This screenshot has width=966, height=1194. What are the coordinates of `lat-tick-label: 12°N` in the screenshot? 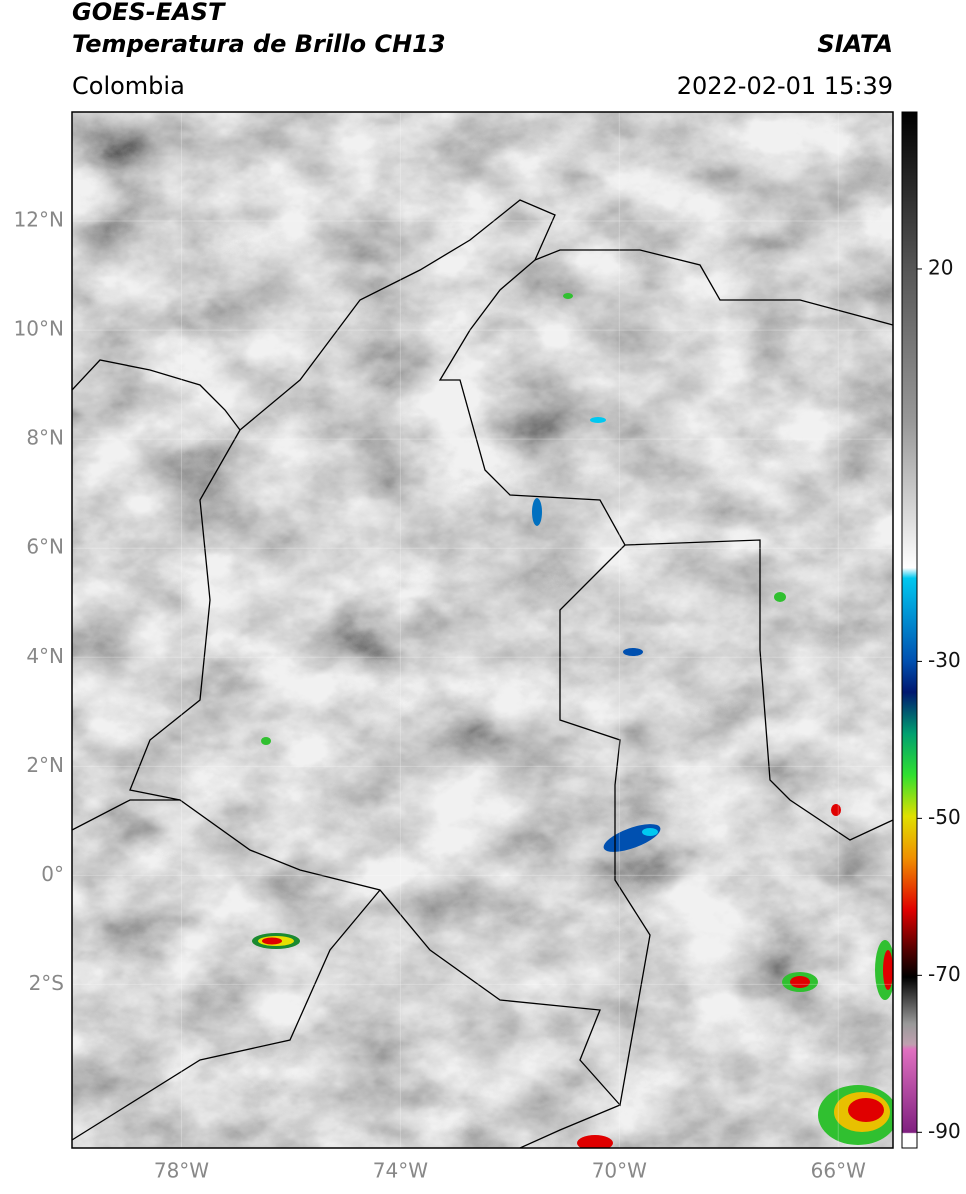 It's located at (39, 220).